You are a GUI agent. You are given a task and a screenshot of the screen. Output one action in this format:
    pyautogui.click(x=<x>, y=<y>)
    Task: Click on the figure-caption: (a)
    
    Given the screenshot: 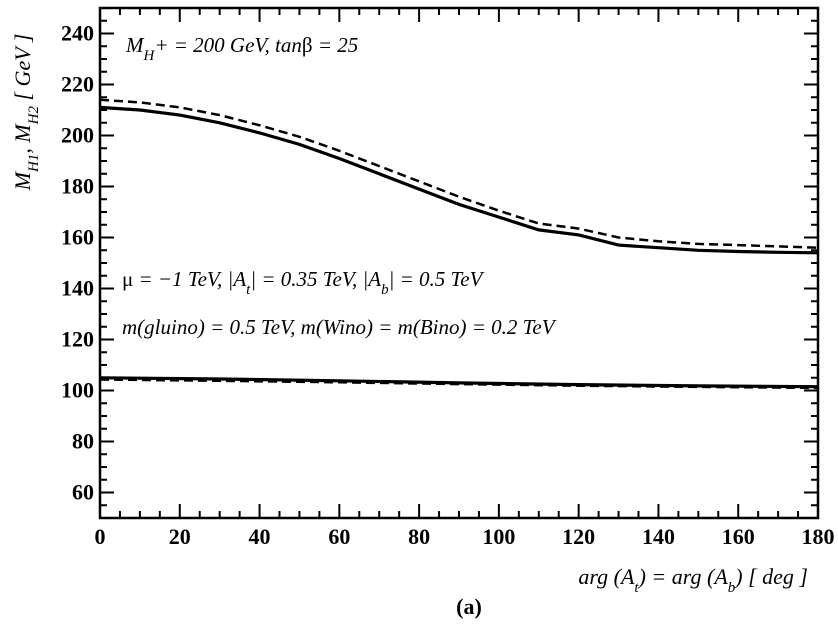 What is the action you would take?
    pyautogui.click(x=469, y=606)
    